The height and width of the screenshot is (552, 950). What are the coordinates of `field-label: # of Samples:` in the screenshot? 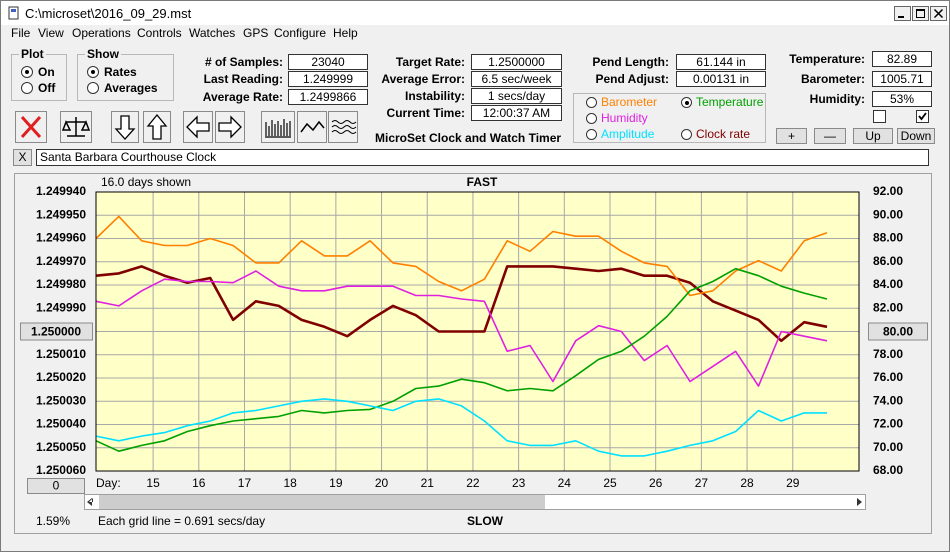 It's located at (243, 62).